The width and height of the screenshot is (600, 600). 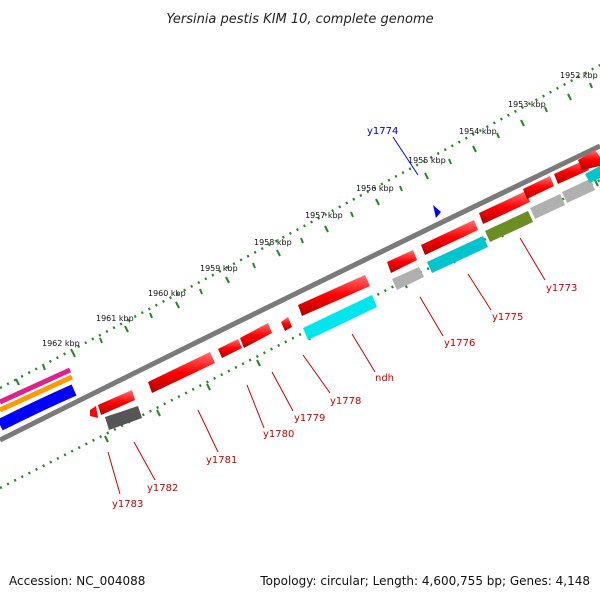 What do you see at coordinates (427, 160) in the screenshot?
I see `kbp-label-1955: 1955 kbp` at bounding box center [427, 160].